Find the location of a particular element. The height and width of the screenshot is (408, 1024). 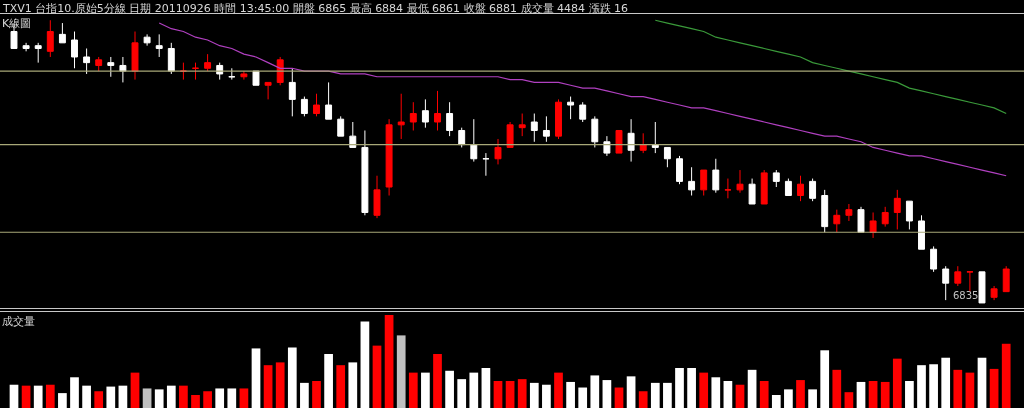

chart-subtitle: K線圖 is located at coordinates (17, 23).